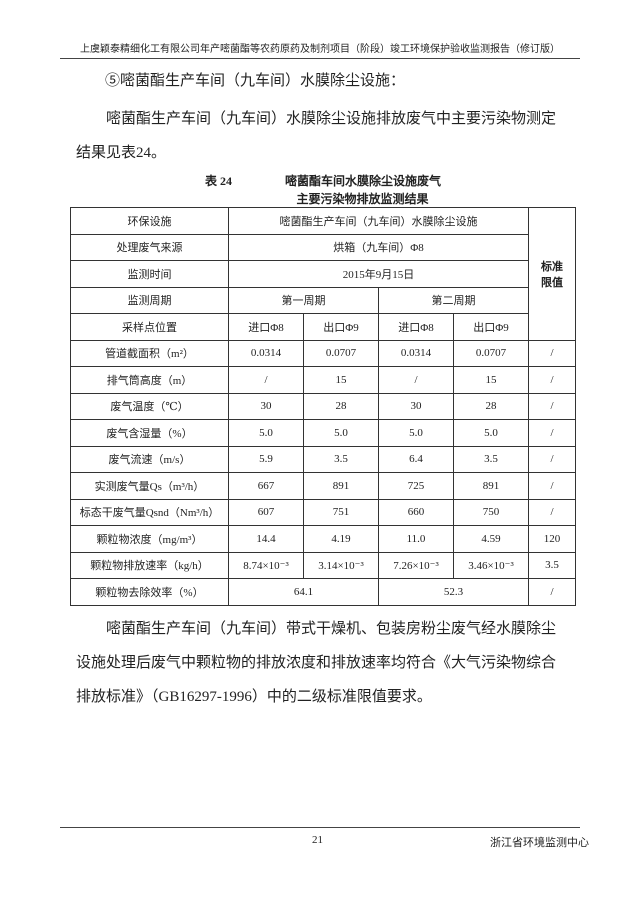 Image resolution: width=636 pixels, height=900 pixels. I want to click on table-cell: 607, so click(266, 512).